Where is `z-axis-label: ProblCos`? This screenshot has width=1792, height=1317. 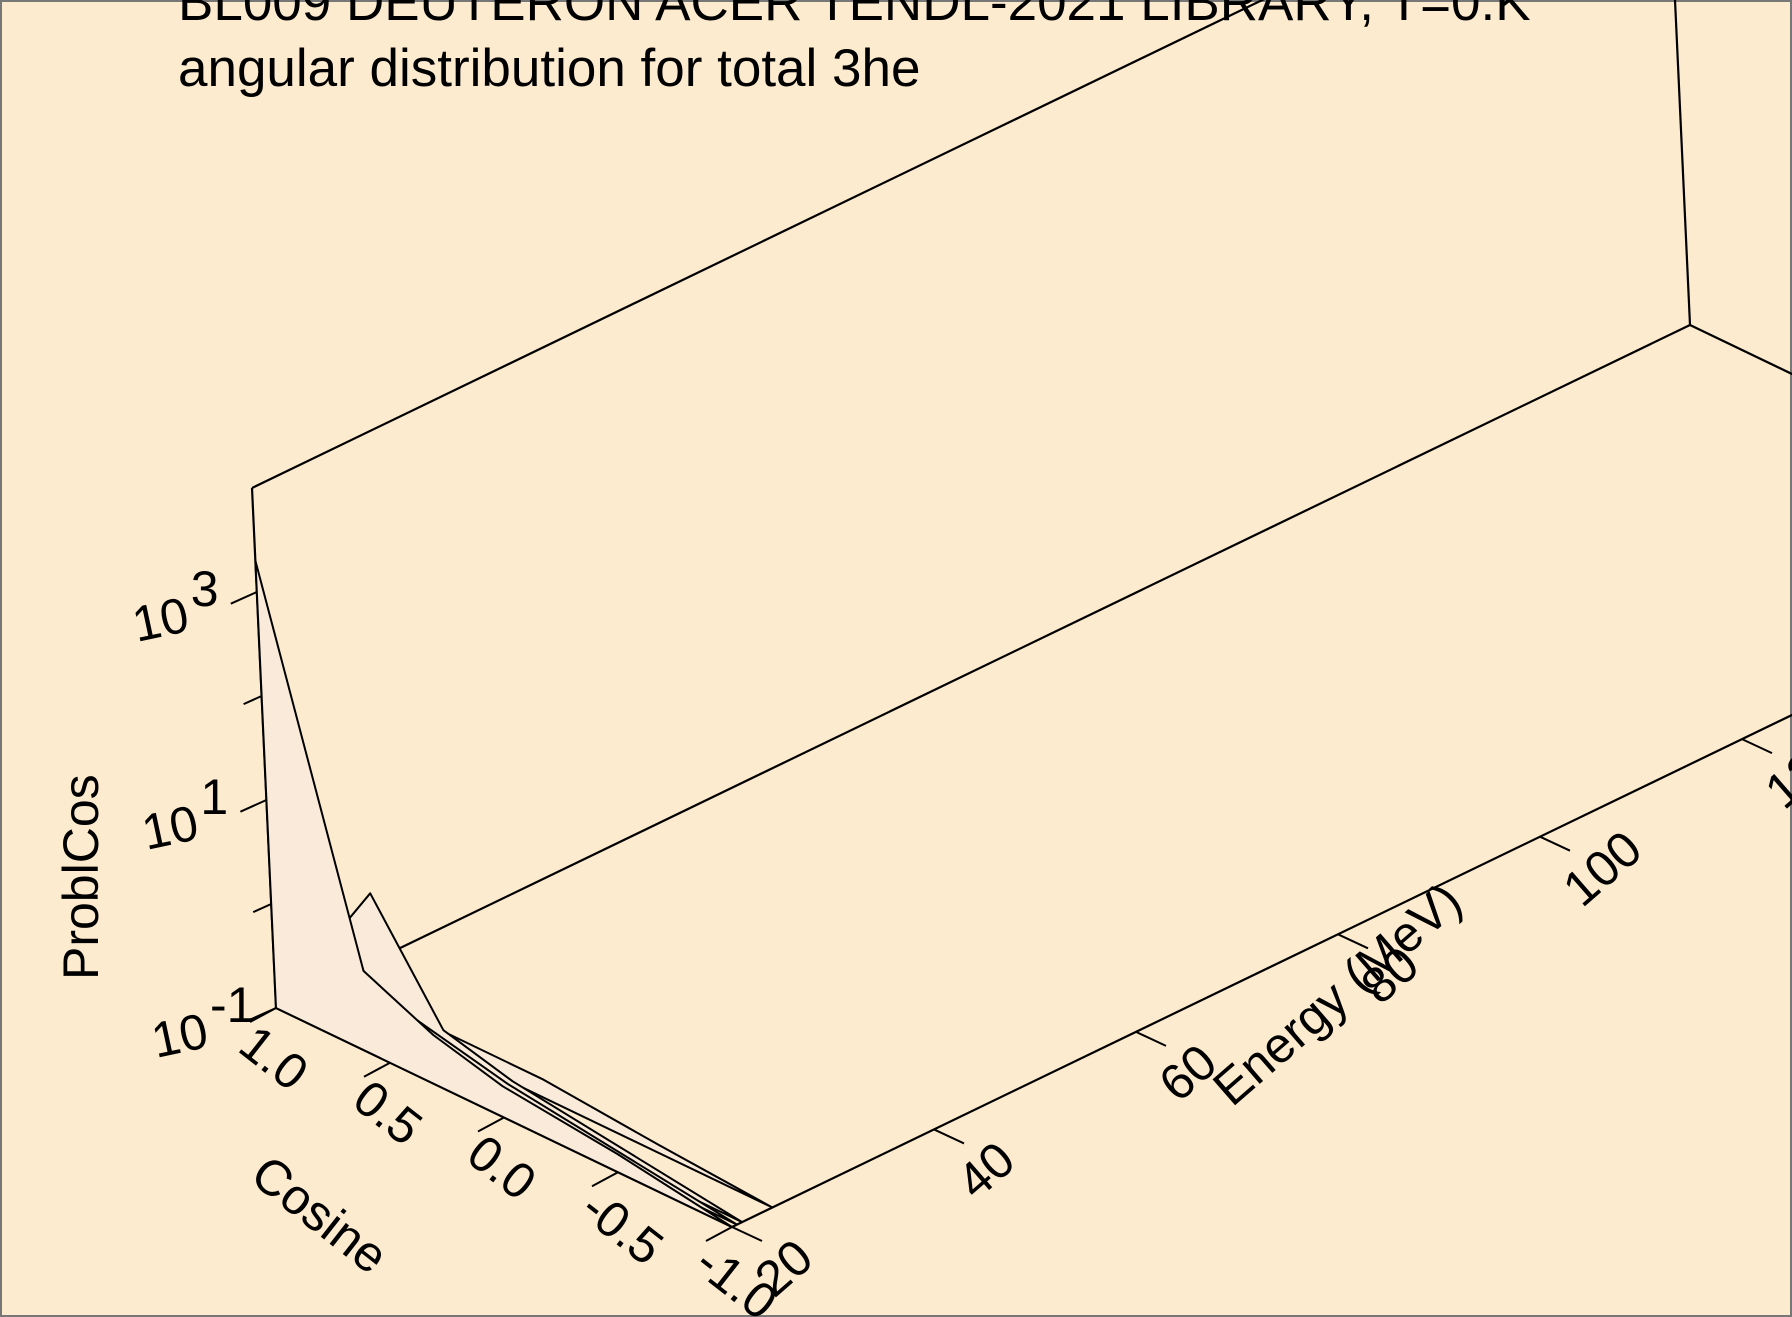
z-axis-label: ProblCos is located at coordinates (81, 877).